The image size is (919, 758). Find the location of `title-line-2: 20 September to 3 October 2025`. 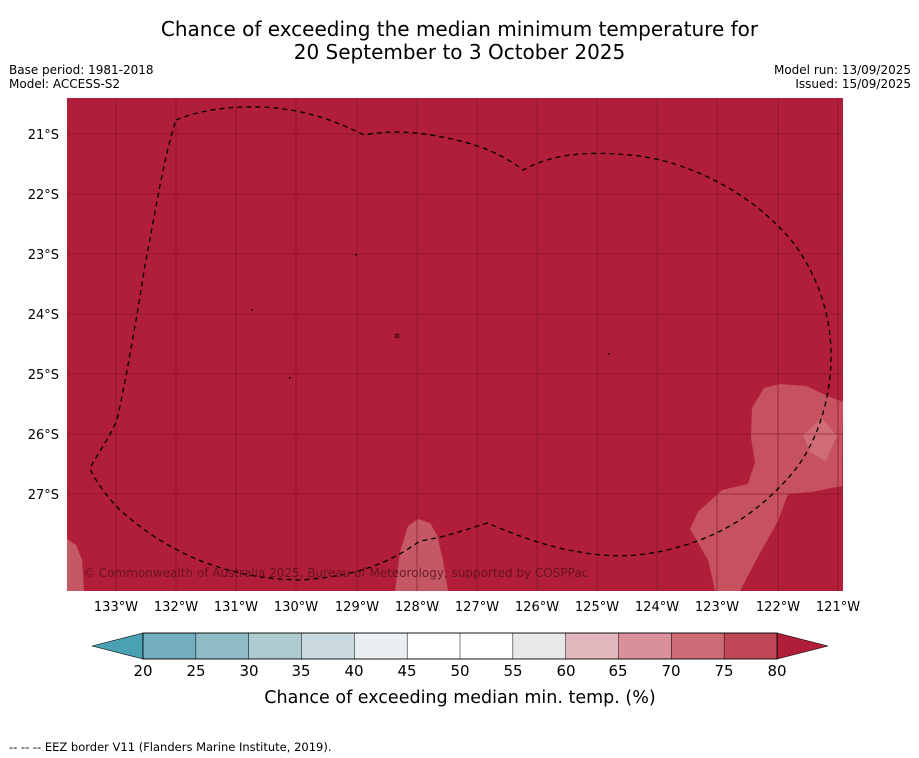

title-line-2: 20 September to 3 October 2025 is located at coordinates (459, 52).